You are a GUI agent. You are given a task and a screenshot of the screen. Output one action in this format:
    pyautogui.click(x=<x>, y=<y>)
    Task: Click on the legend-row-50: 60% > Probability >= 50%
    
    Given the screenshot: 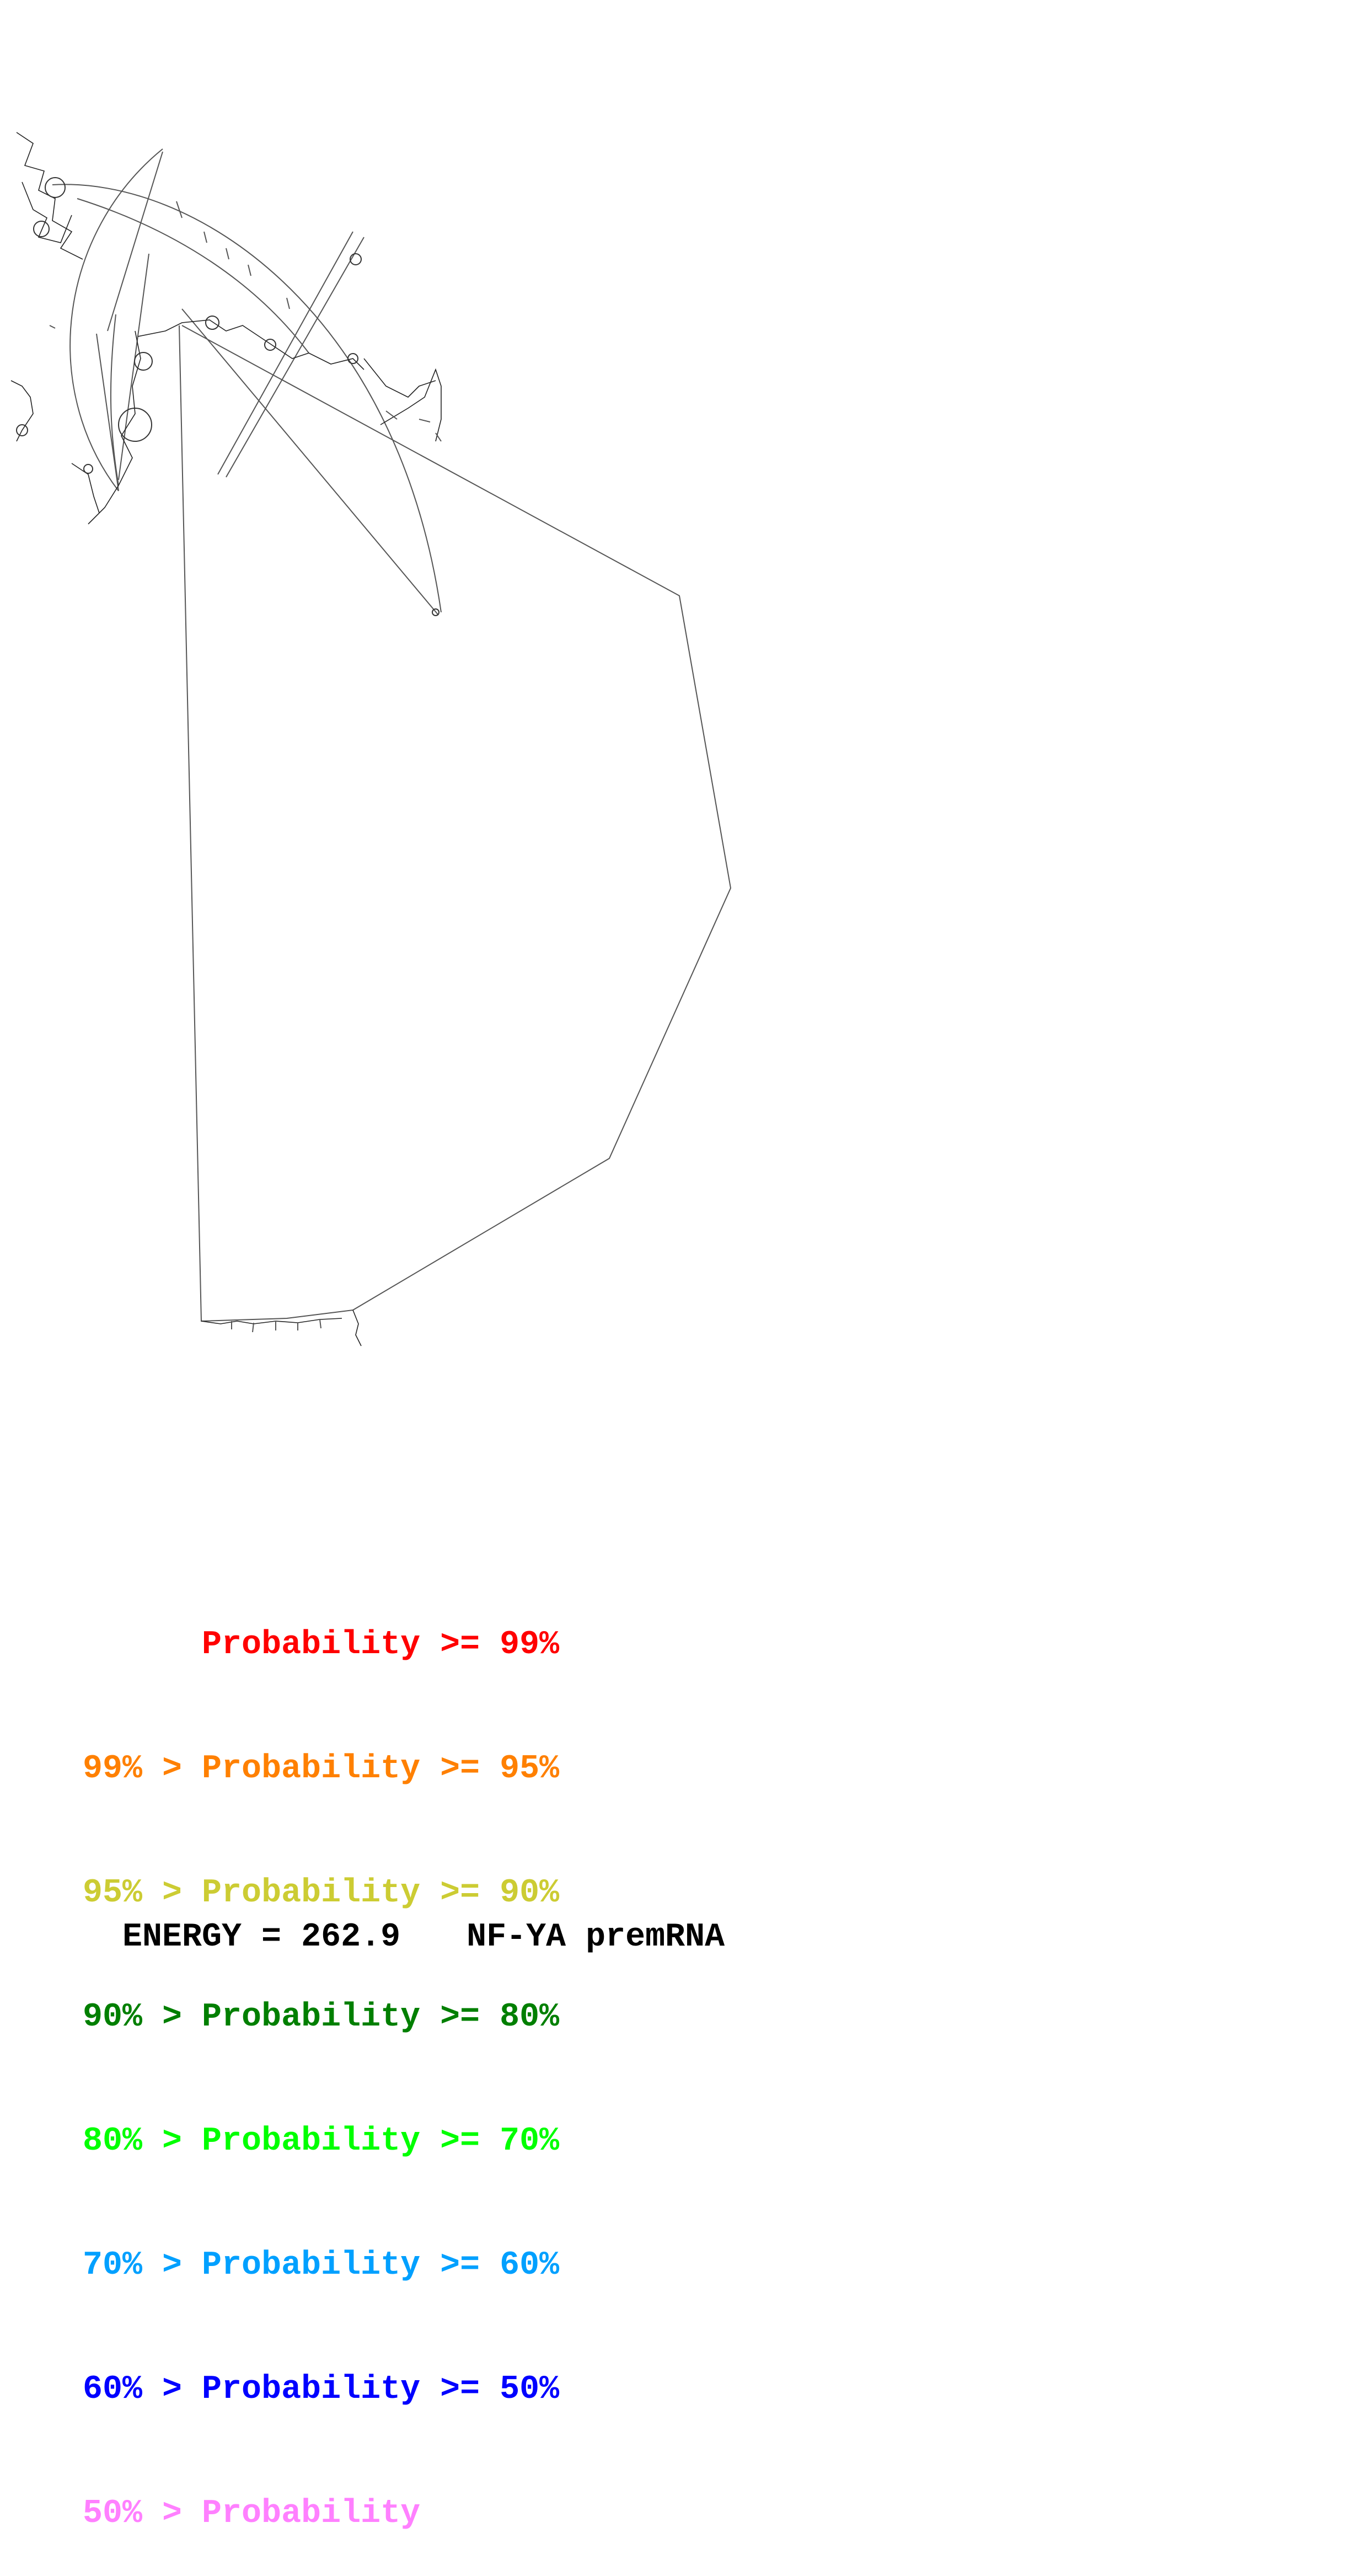 What is the action you would take?
    pyautogui.click(x=321, y=2390)
    